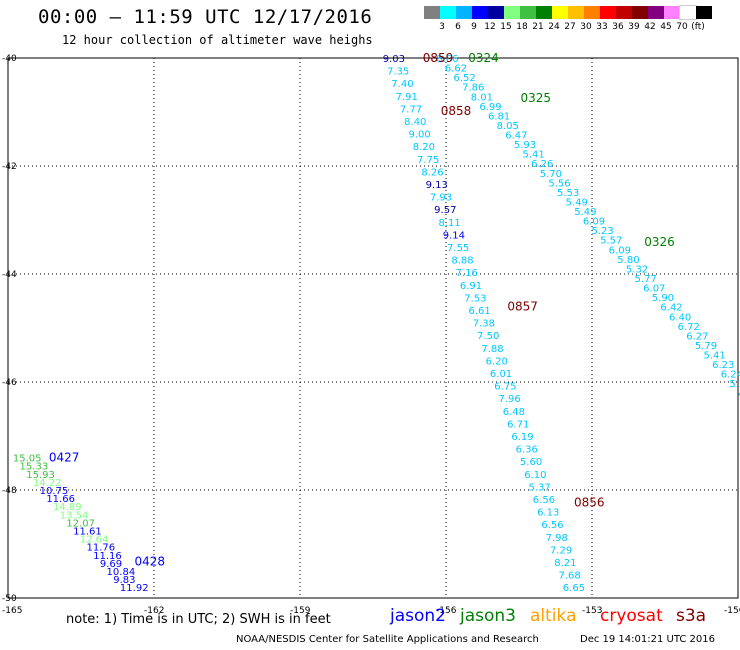 This screenshot has width=740, height=650. Describe the element at coordinates (458, 27) in the screenshot. I see `scale-label: 6` at that location.